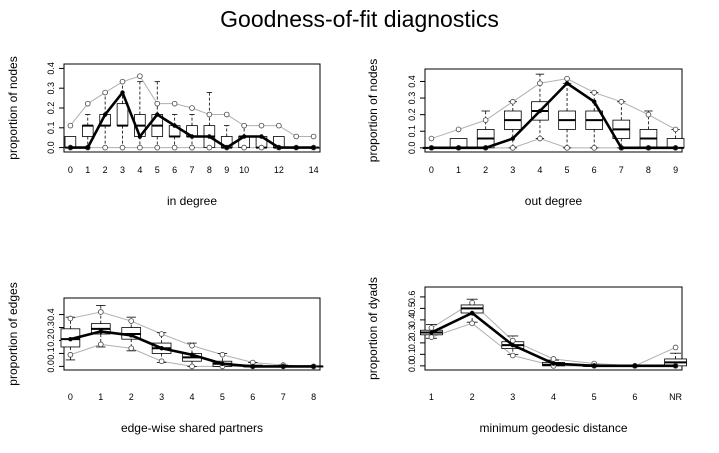 The width and height of the screenshot is (719, 453). I want to click on x-tick-label: NR, so click(675, 397).